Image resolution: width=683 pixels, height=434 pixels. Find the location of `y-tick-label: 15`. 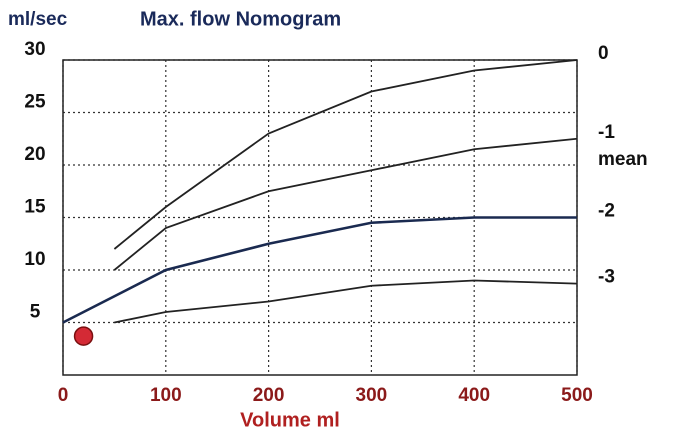

y-tick-label: 15 is located at coordinates (35, 207).